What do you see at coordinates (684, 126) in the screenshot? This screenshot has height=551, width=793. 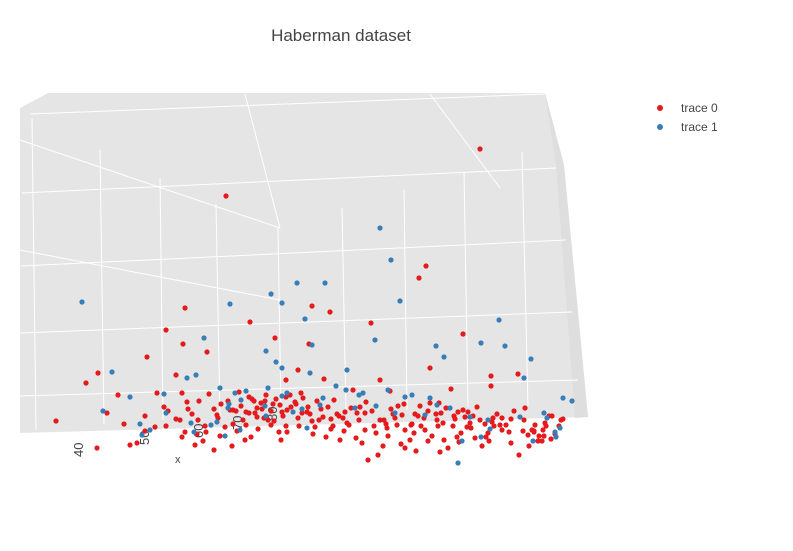 I see `legend-item-trace-1: trace 1` at bounding box center [684, 126].